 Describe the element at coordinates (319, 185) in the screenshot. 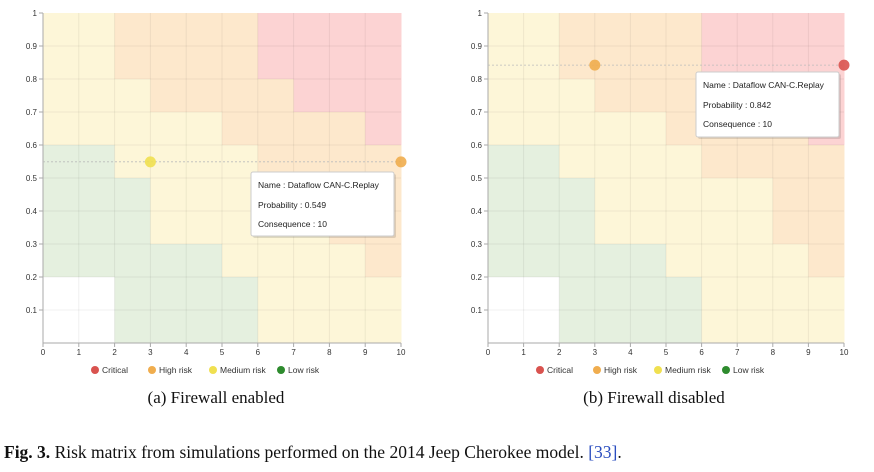

I see `tooltip-name: Name : Dataflow CAN-C.Replay` at that location.